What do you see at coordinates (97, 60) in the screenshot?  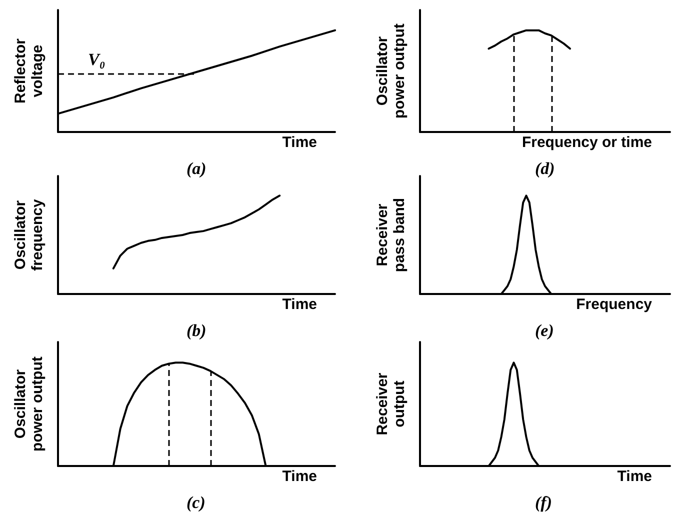 I see `ref-line-label: V₀` at bounding box center [97, 60].